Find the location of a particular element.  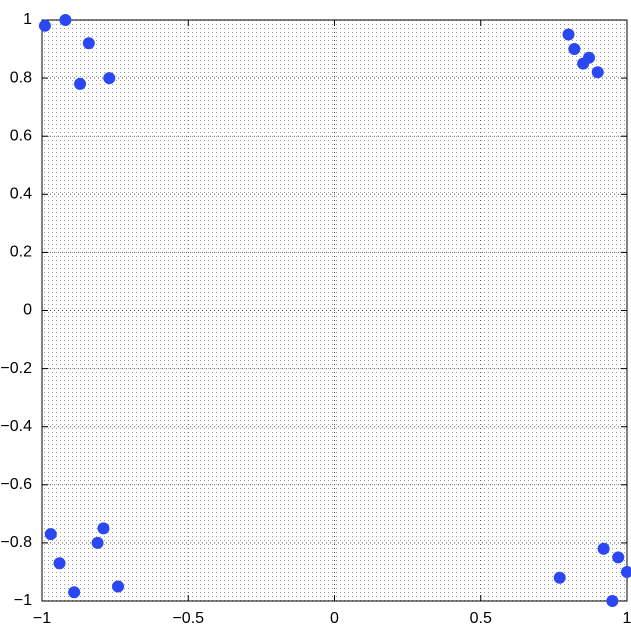

x-tick-label: −0.5 is located at coordinates (188, 618).